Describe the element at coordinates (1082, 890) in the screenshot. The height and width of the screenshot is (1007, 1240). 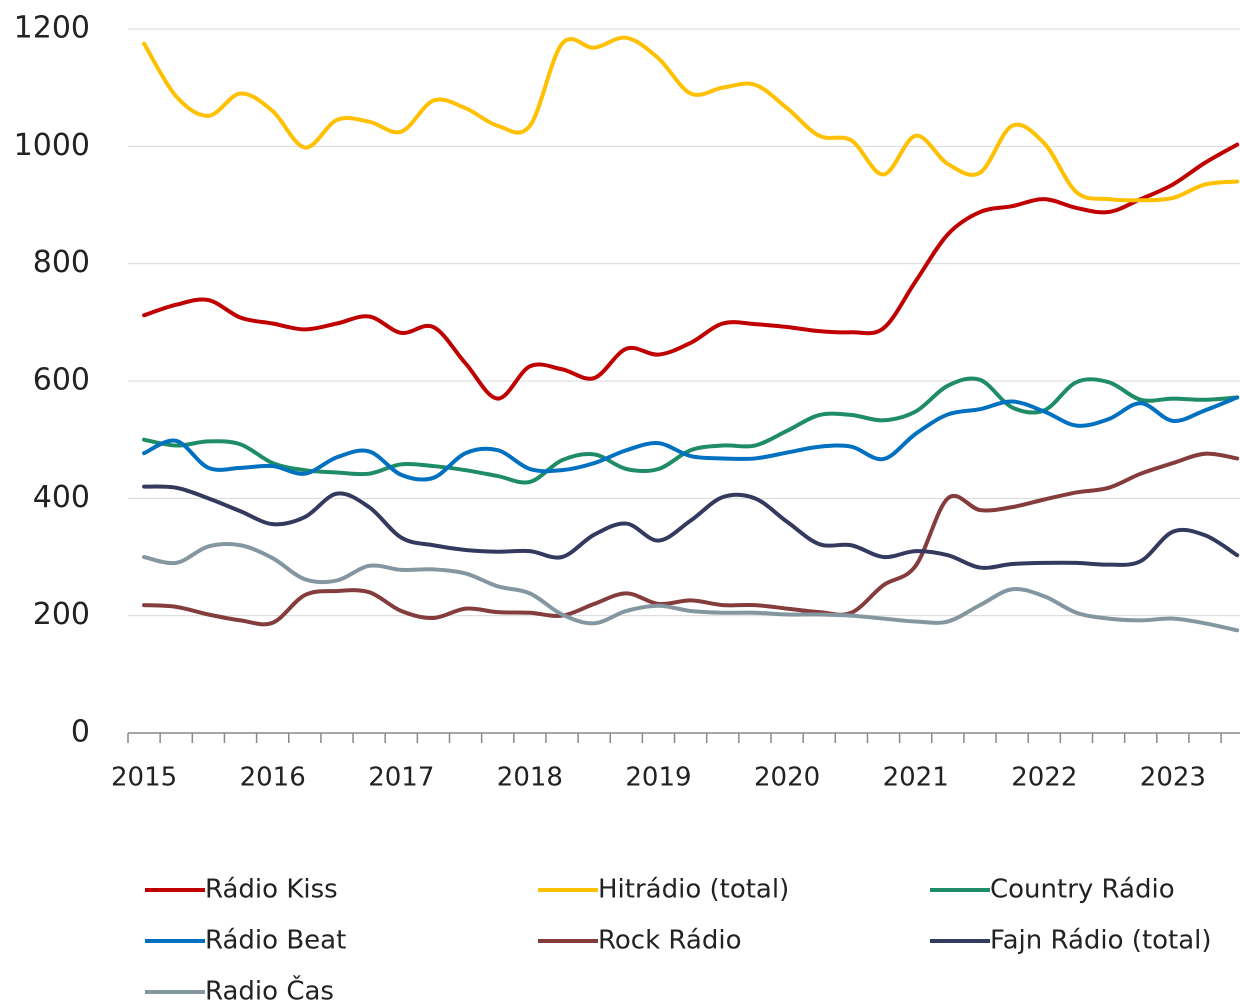
I see `legend-label: Country Rádio` at that location.